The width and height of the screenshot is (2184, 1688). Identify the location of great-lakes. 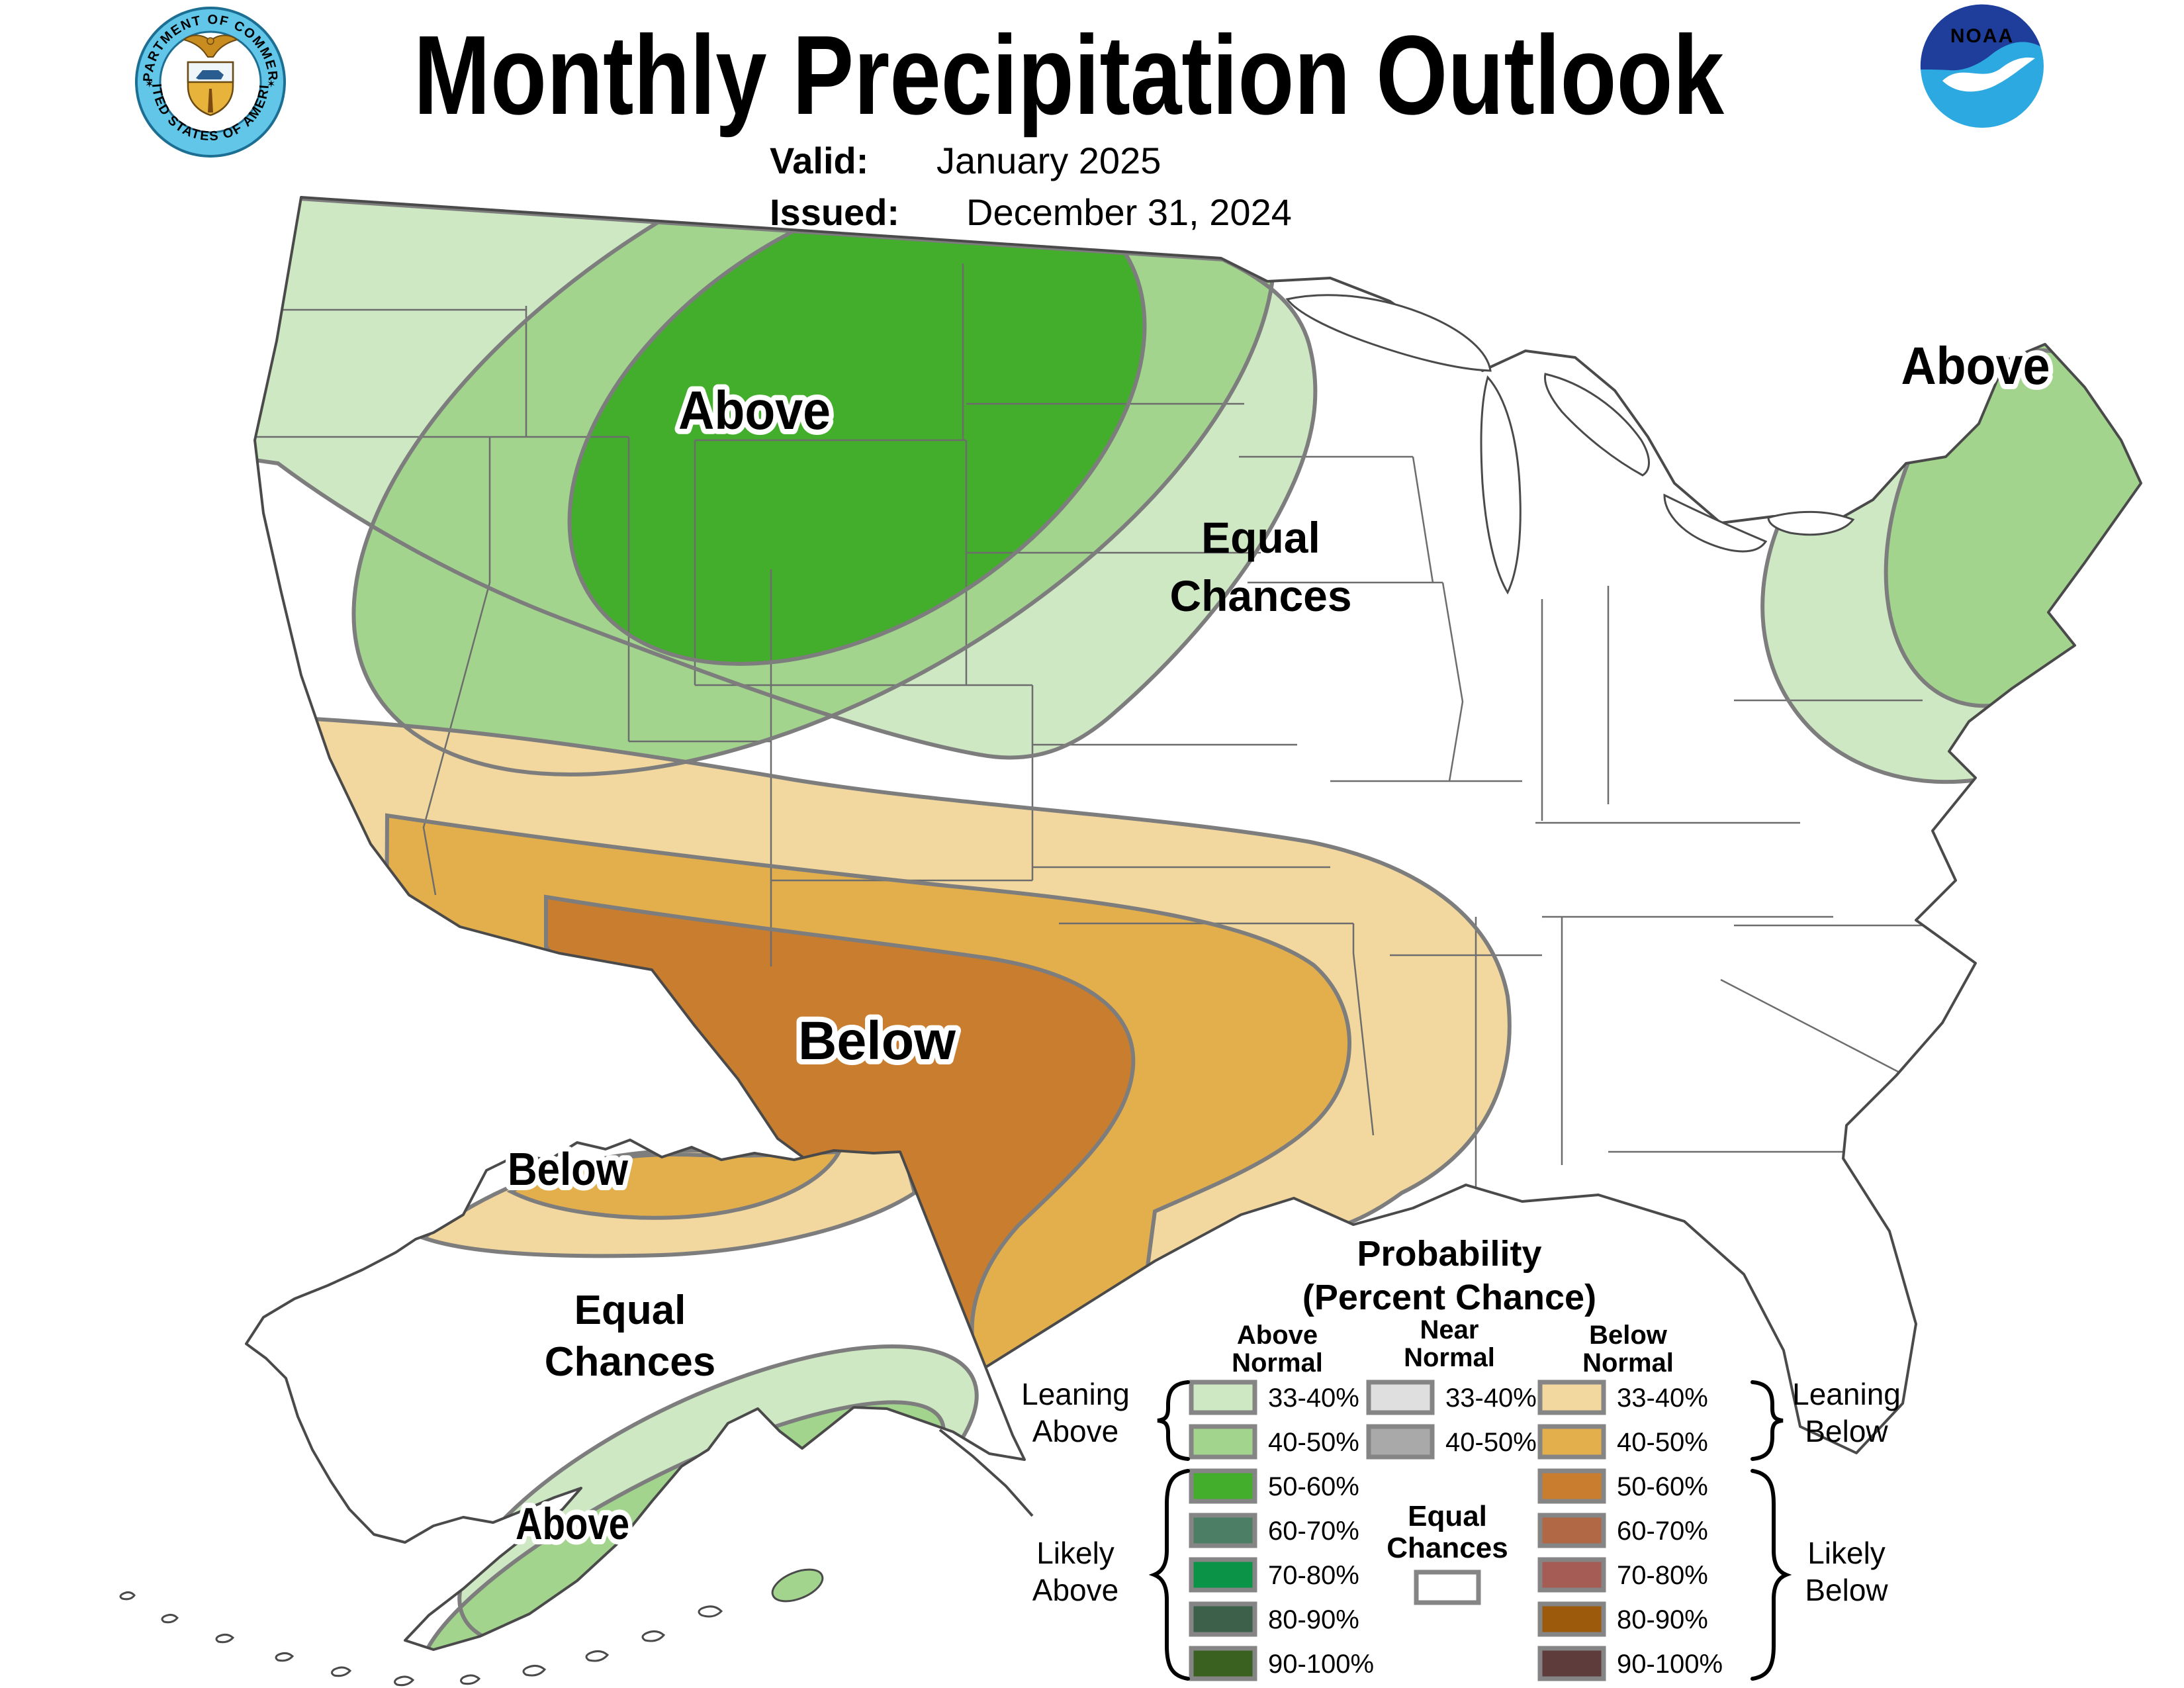
(1570, 444).